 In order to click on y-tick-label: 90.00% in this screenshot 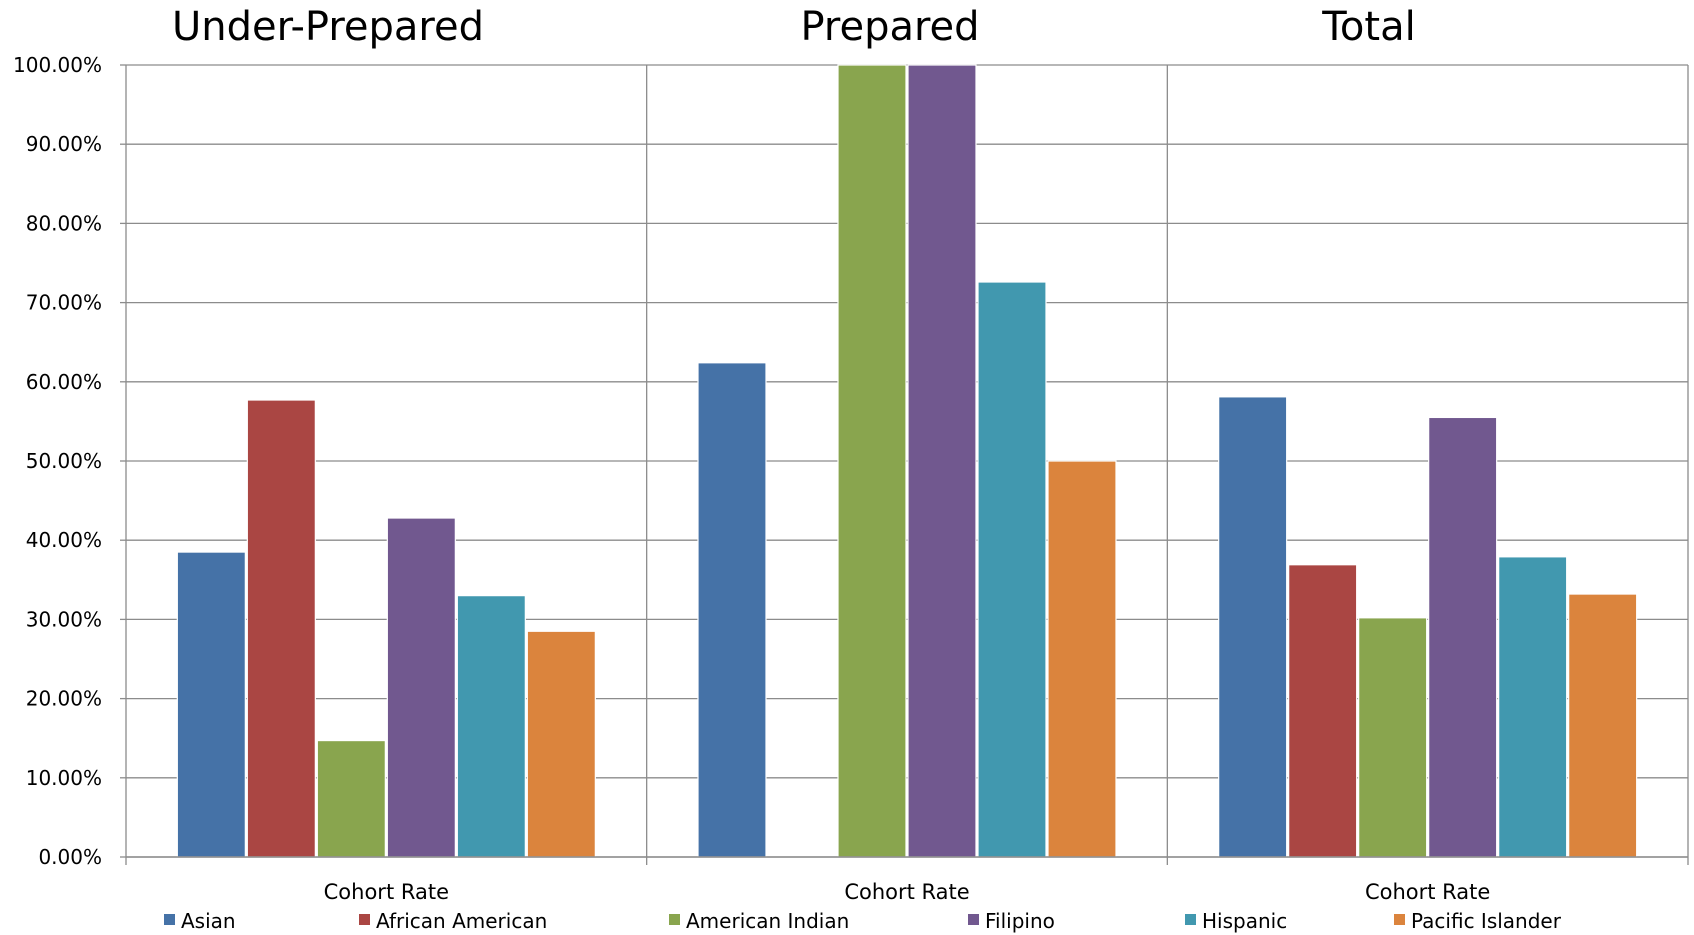, I will do `click(64, 144)`.